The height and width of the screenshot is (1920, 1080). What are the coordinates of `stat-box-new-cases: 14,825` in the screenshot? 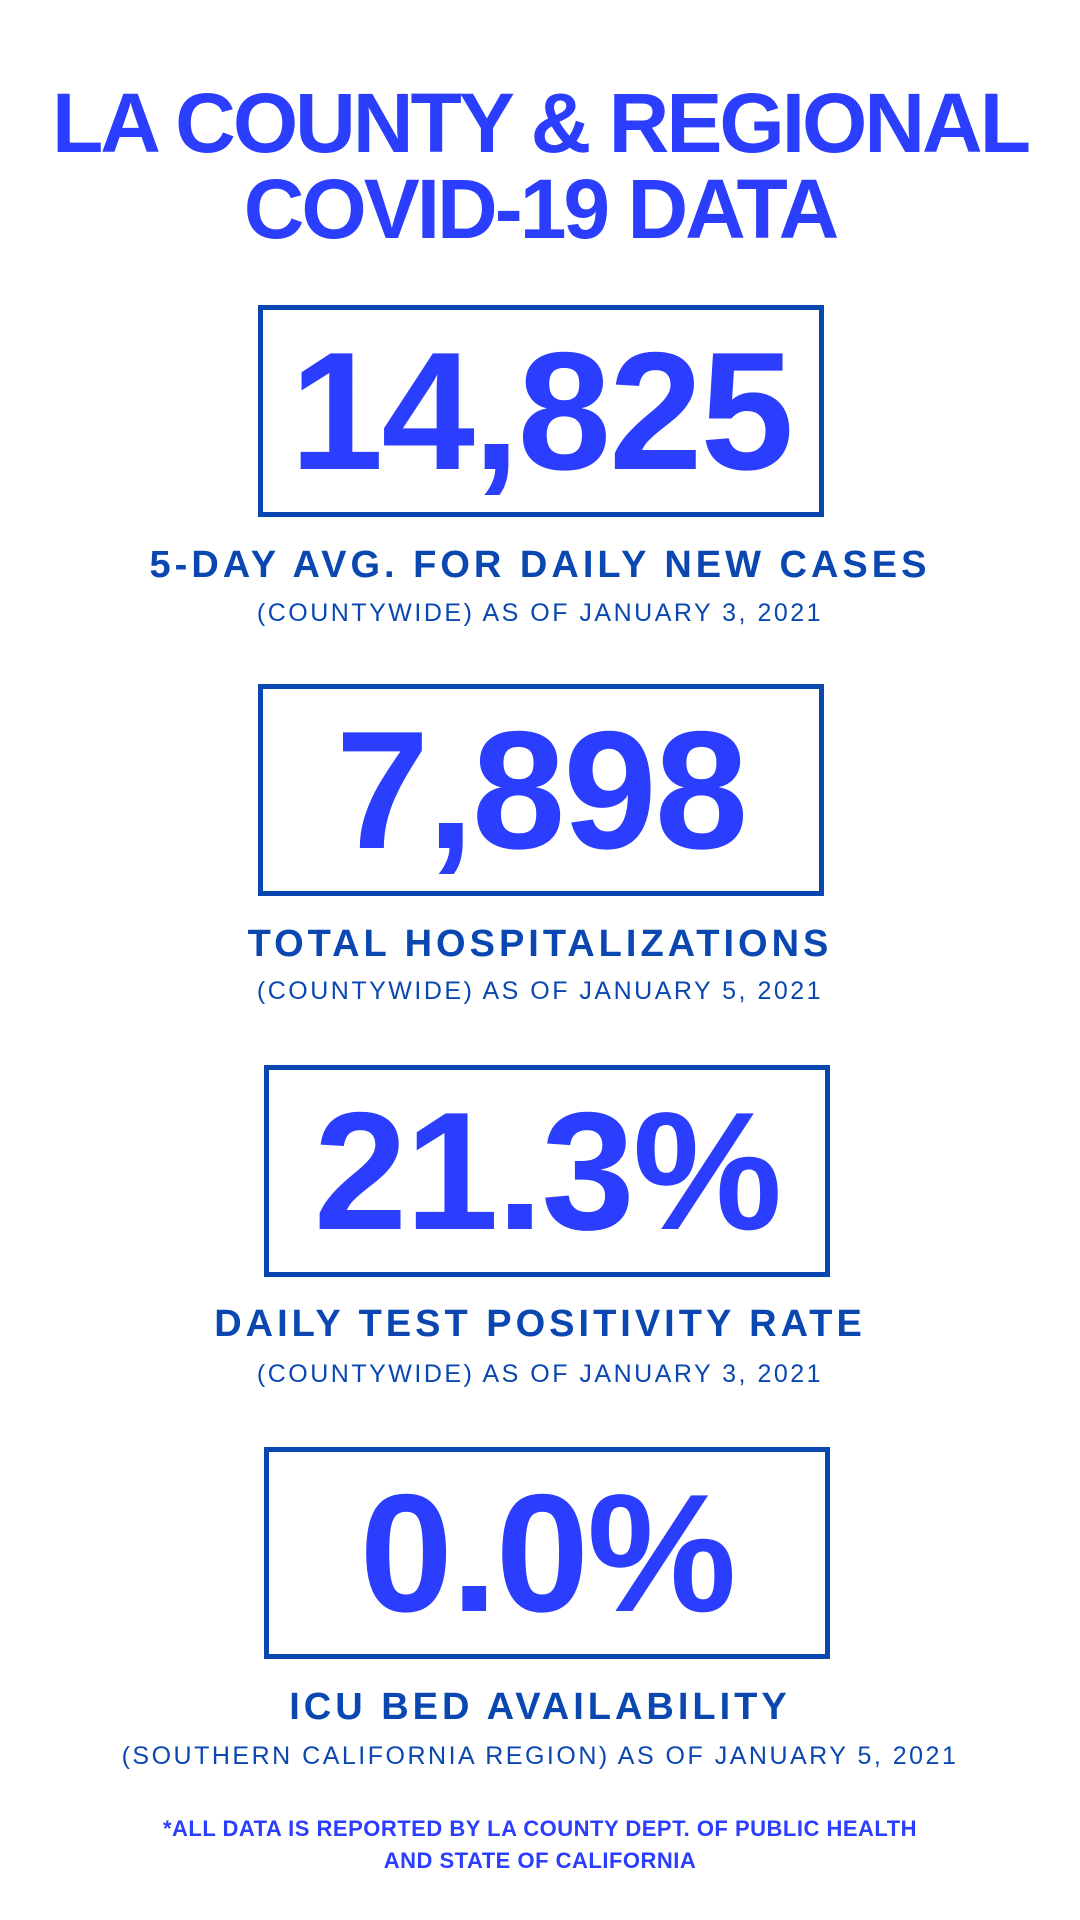 It's located at (541, 411).